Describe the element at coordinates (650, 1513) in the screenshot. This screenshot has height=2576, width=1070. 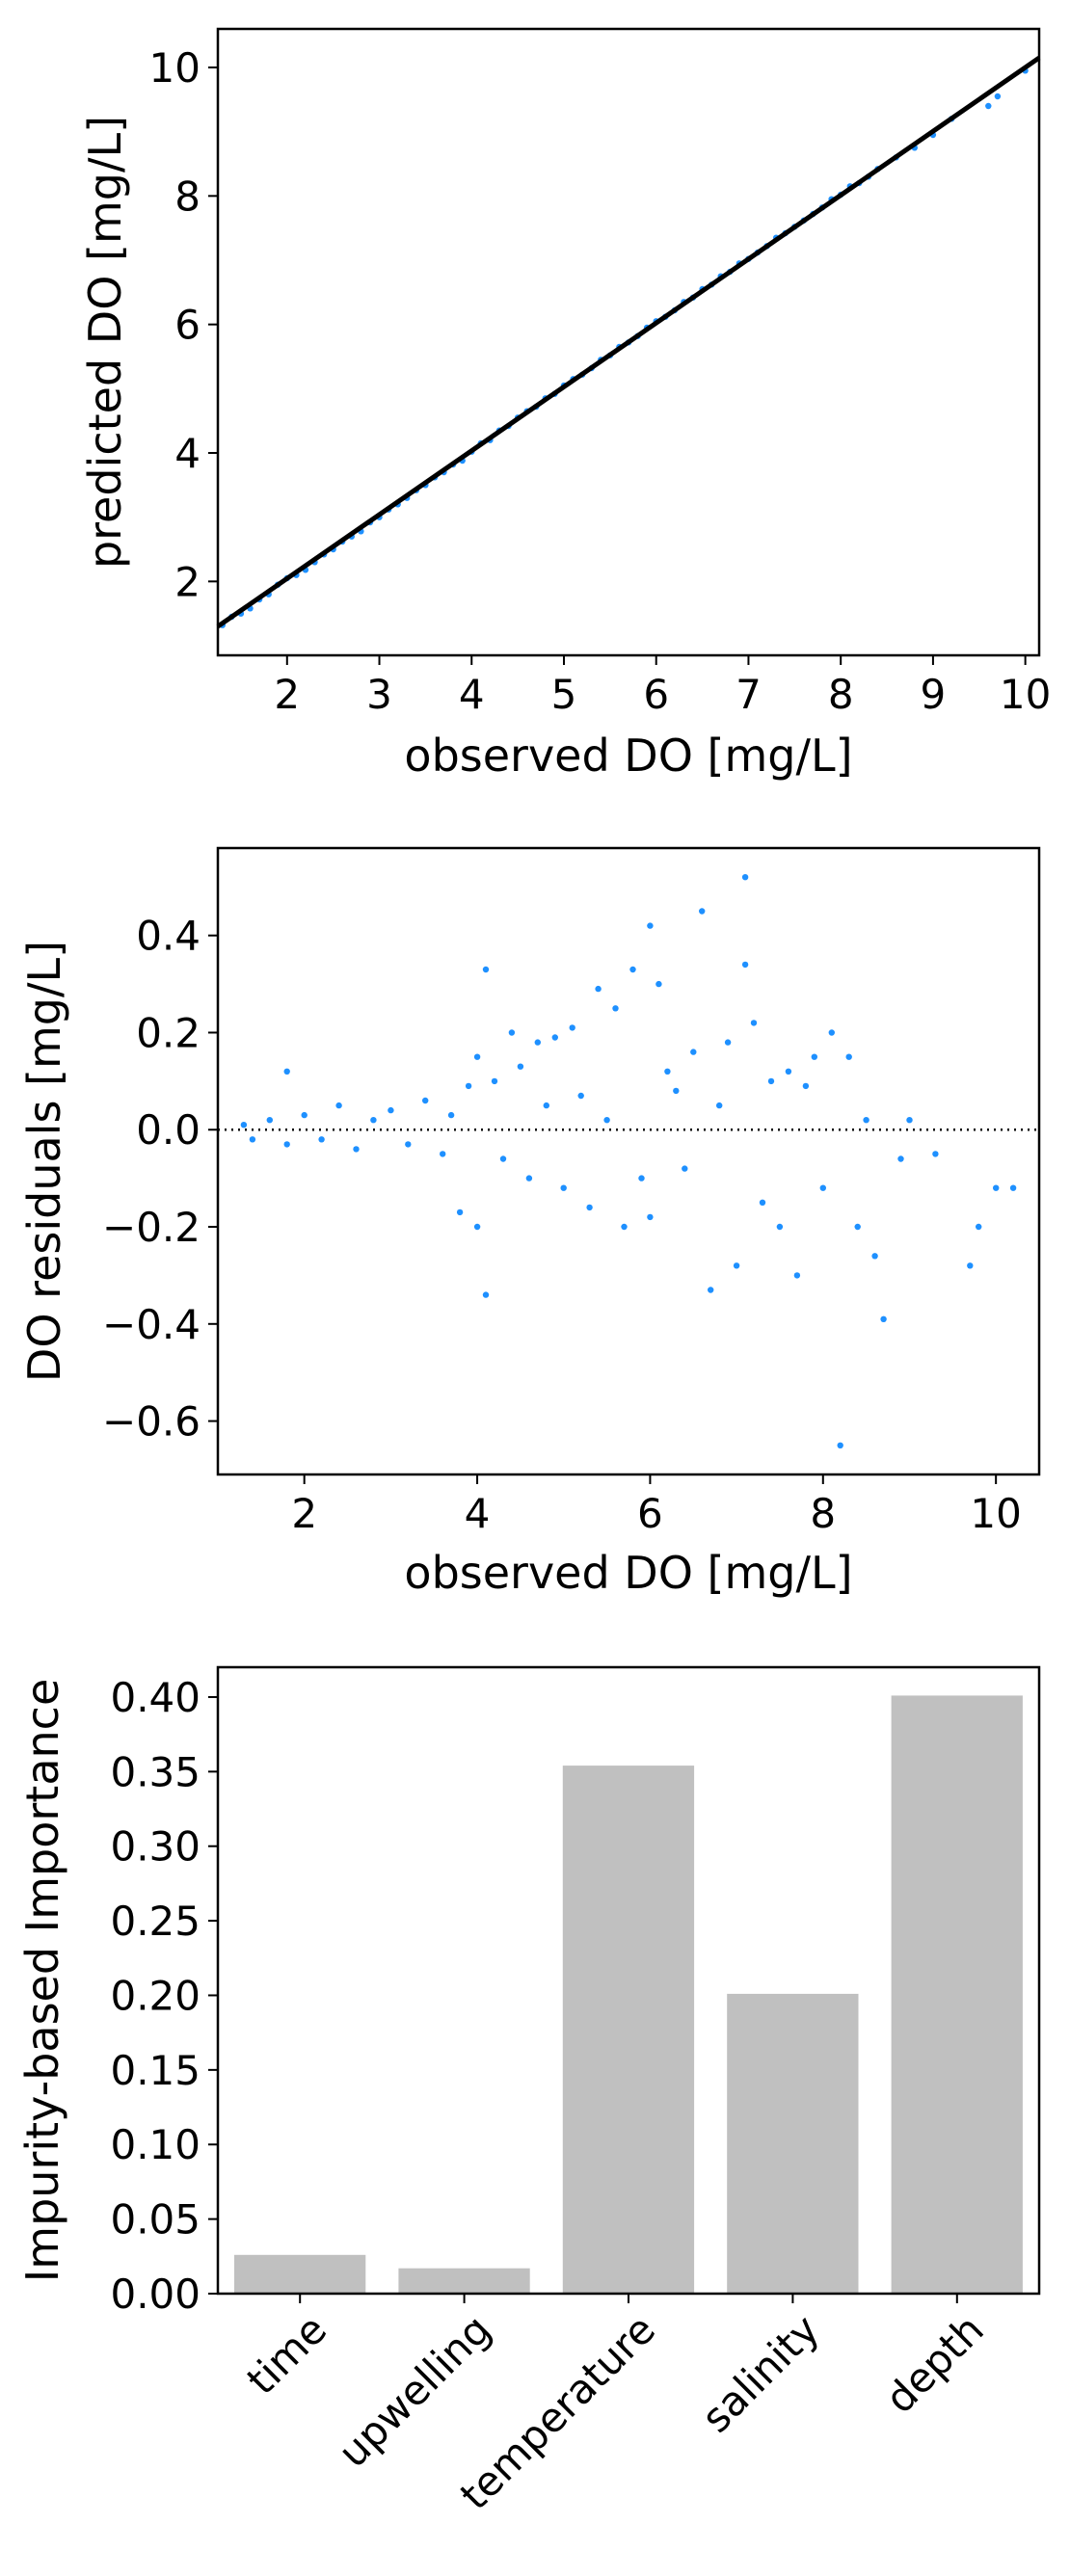
I see `x-tick-label: 6` at that location.